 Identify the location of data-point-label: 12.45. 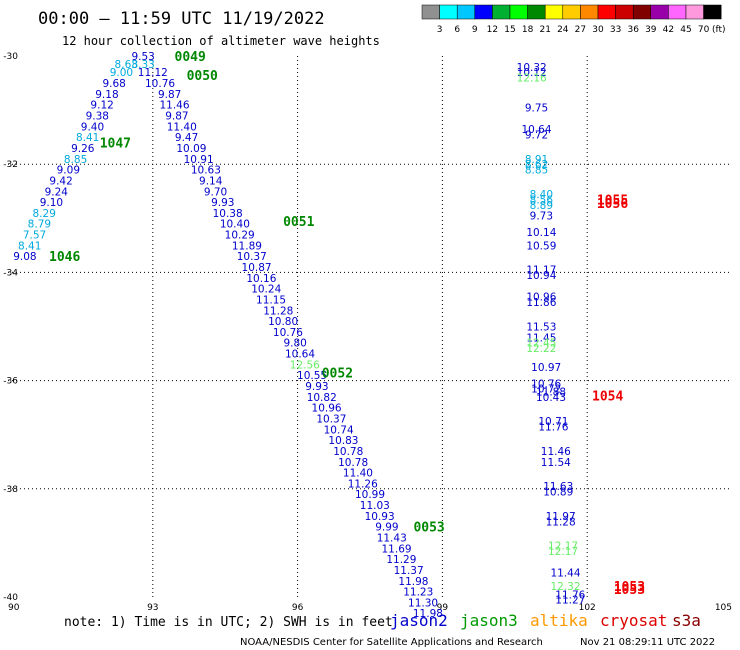
(541, 344).